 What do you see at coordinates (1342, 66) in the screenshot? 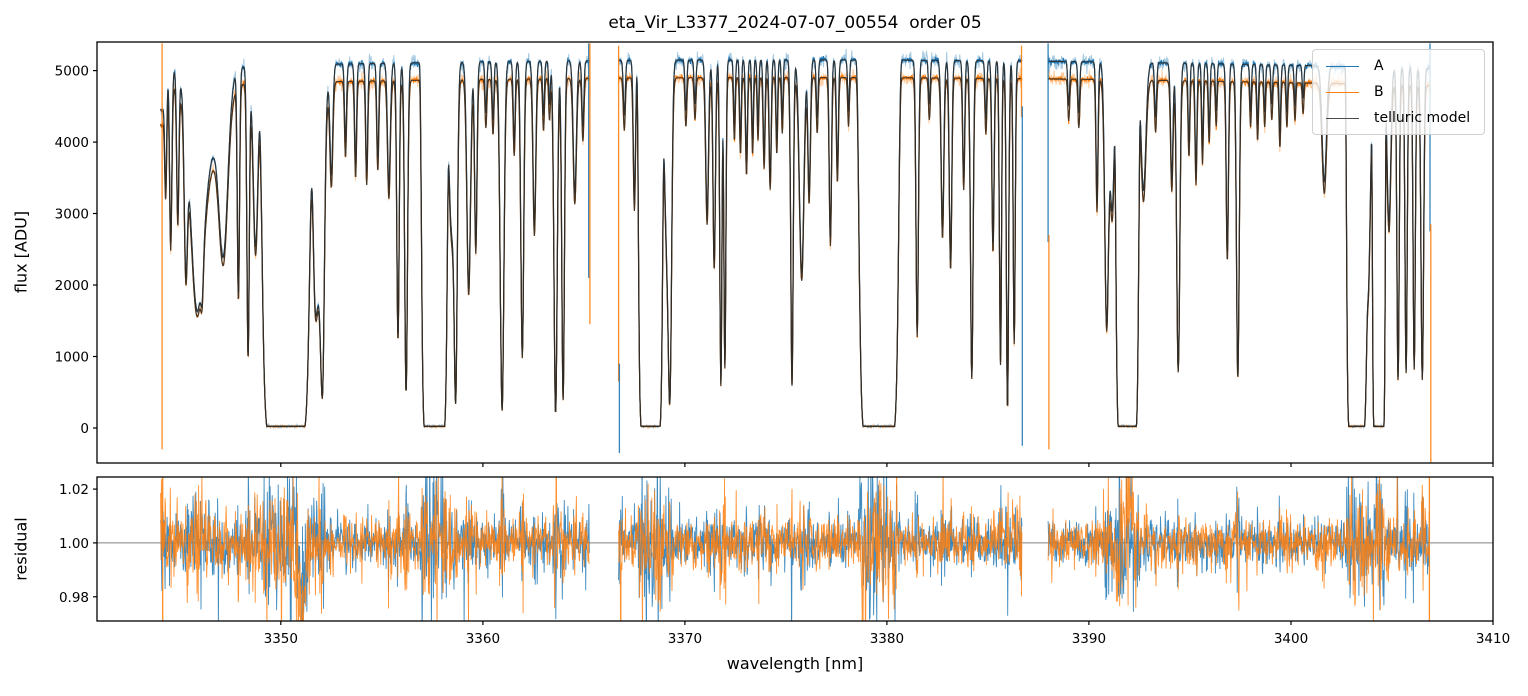
I see `legend-line-sample-a` at bounding box center [1342, 66].